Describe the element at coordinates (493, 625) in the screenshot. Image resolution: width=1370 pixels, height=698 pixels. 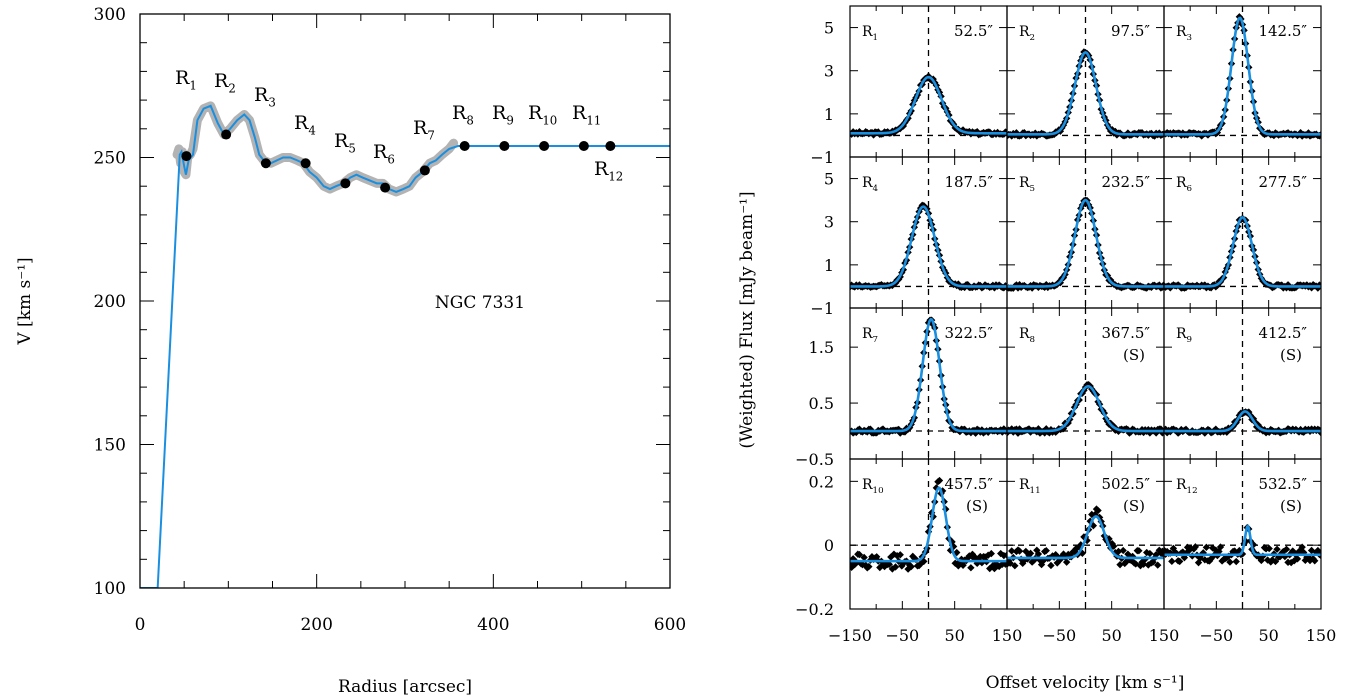
I see `x-tick-label: 400` at that location.